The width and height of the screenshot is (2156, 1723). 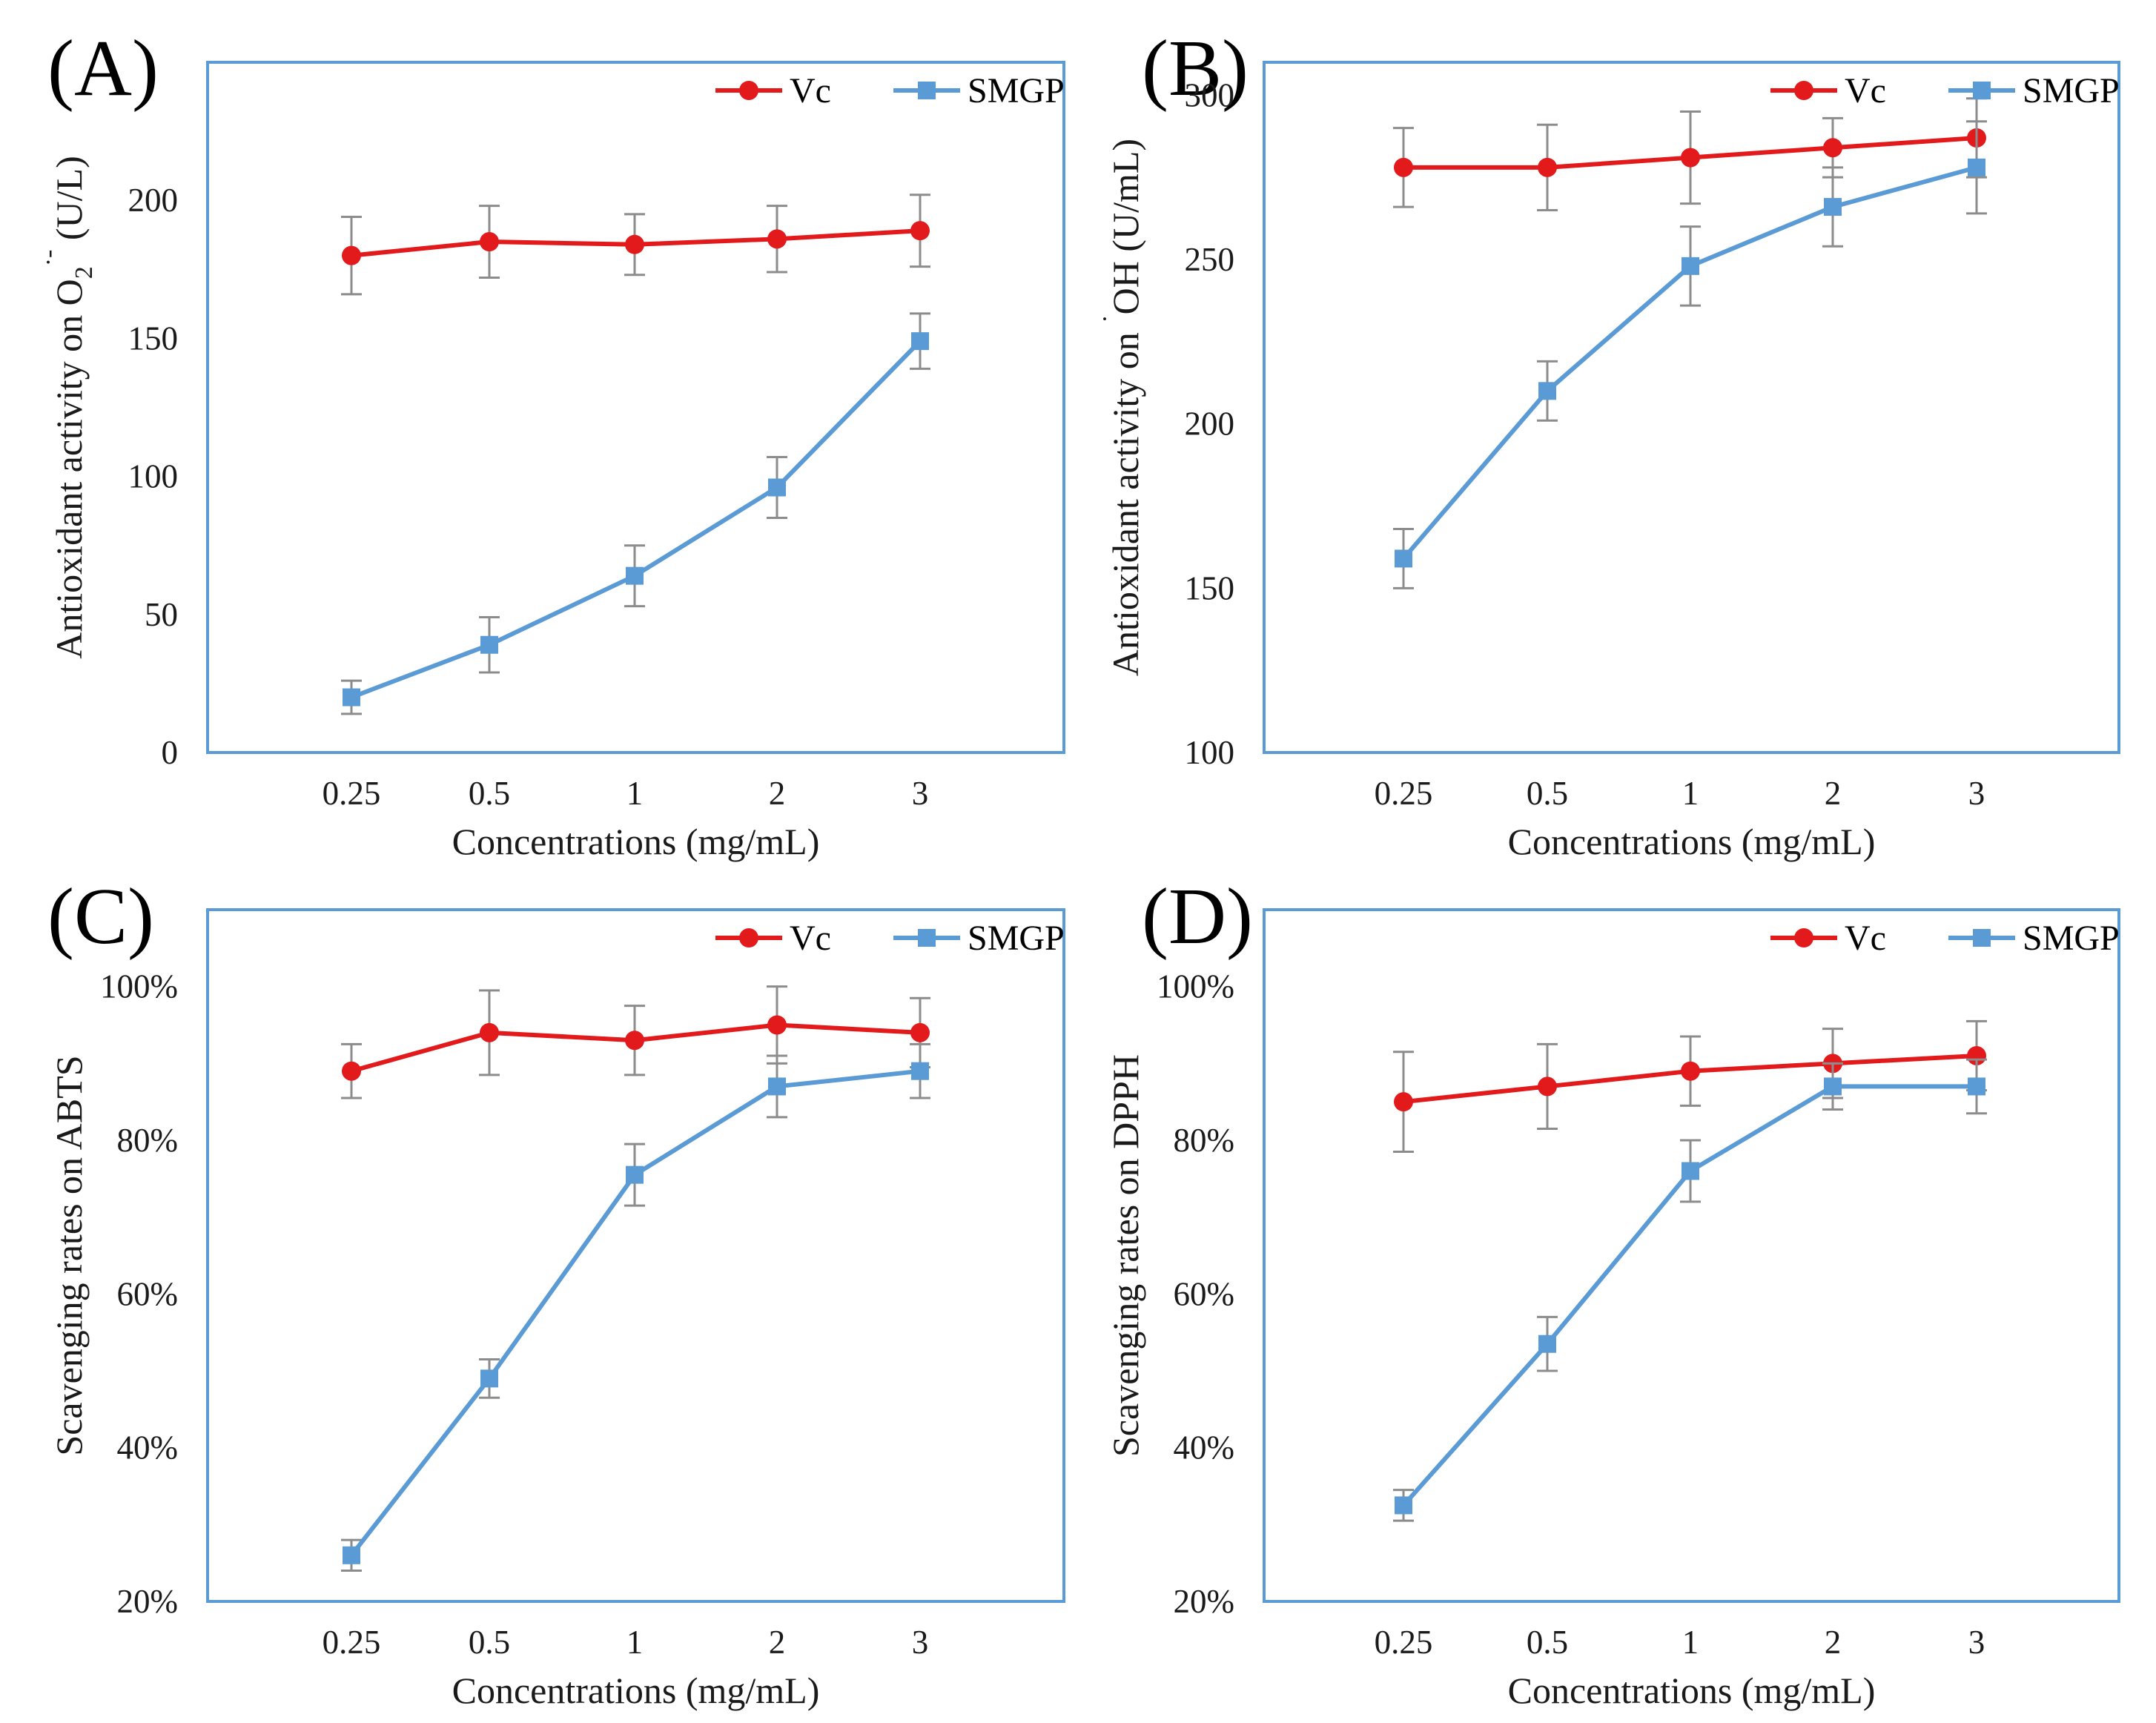 What do you see at coordinates (103, 69) in the screenshot?
I see `panel-letter: (A)` at bounding box center [103, 69].